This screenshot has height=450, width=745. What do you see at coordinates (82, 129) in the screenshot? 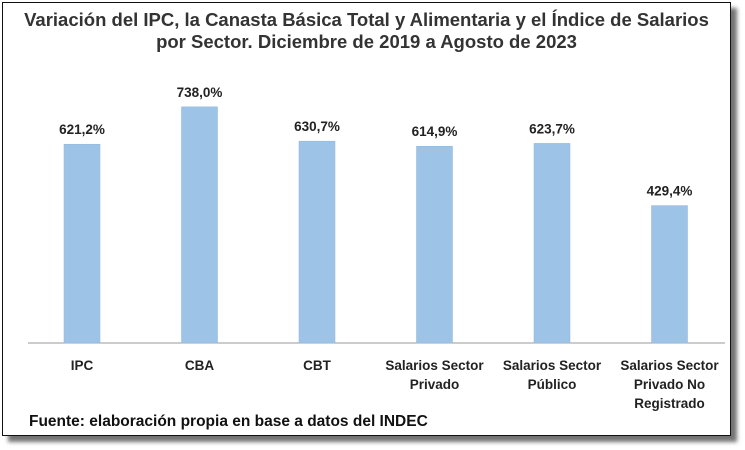
I see `data-label-0: 621,2%` at bounding box center [82, 129].